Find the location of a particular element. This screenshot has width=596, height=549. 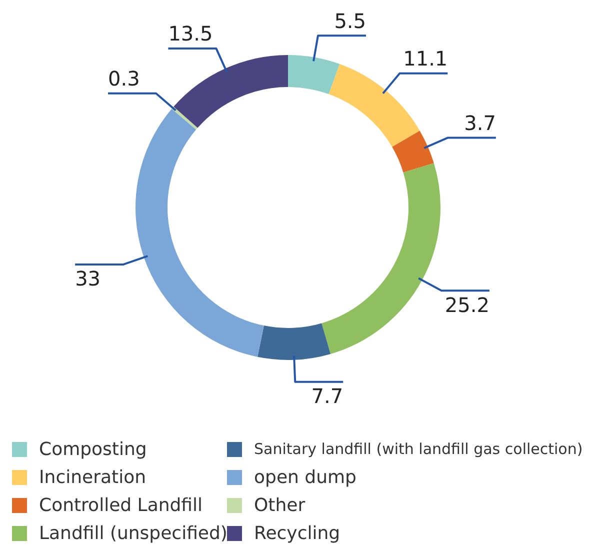

legend-label: Sanitary landfill (with landfill gas collection) is located at coordinates (418, 449).